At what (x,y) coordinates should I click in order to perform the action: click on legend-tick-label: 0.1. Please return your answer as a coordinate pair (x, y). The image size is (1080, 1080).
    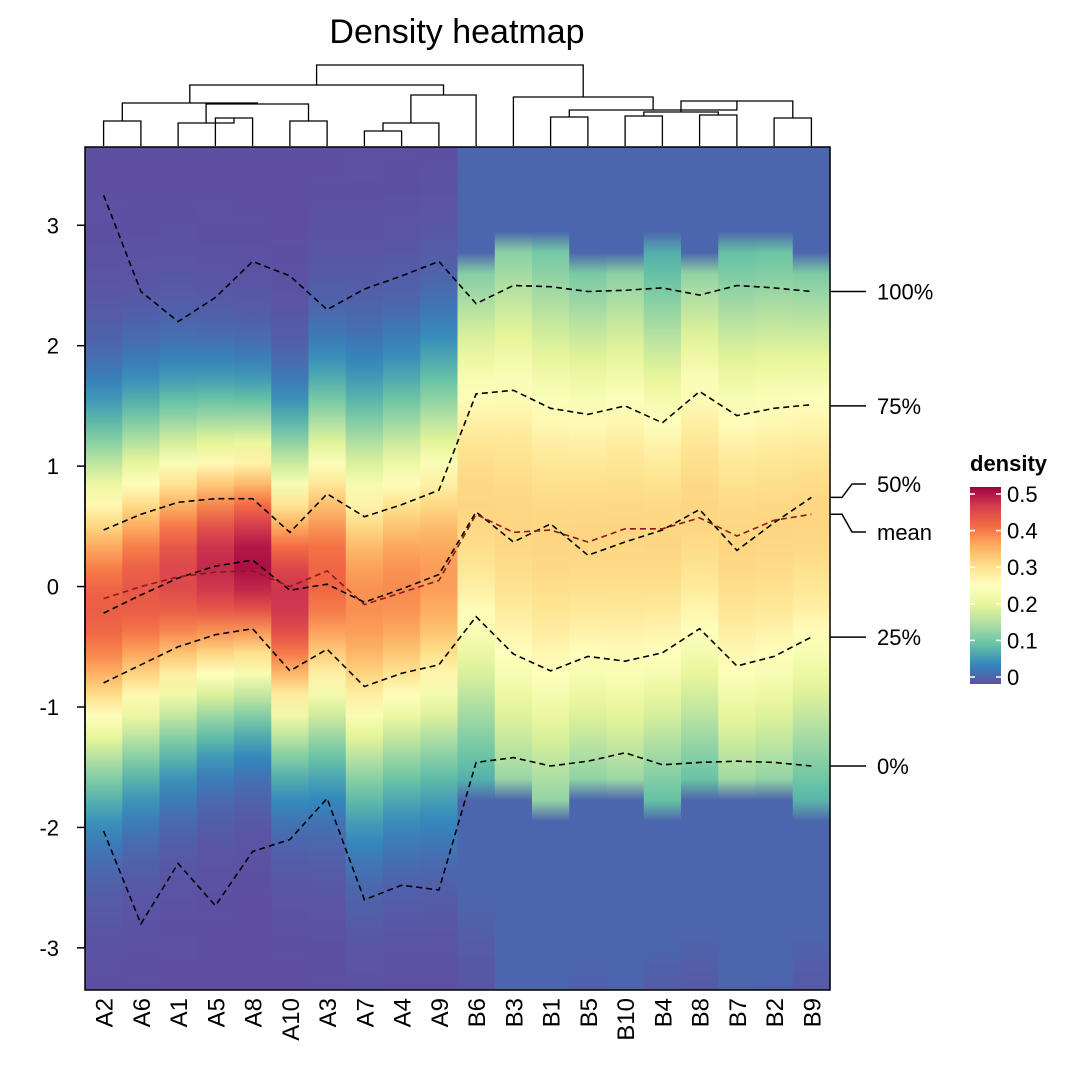
    Looking at the image, I should click on (1022, 640).